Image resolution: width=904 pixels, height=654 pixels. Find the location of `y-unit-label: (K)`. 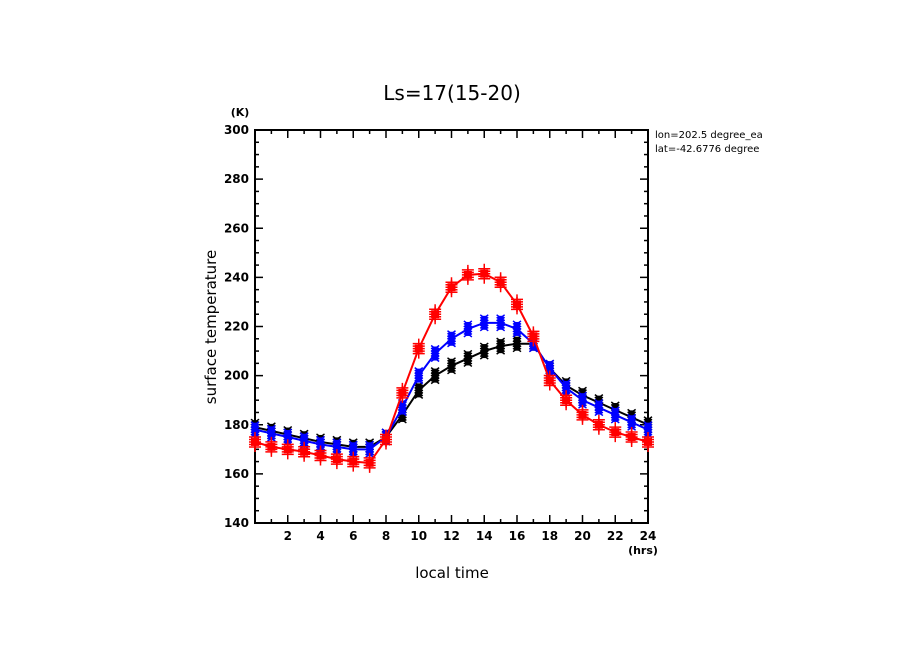

y-unit-label: (K) is located at coordinates (240, 112).